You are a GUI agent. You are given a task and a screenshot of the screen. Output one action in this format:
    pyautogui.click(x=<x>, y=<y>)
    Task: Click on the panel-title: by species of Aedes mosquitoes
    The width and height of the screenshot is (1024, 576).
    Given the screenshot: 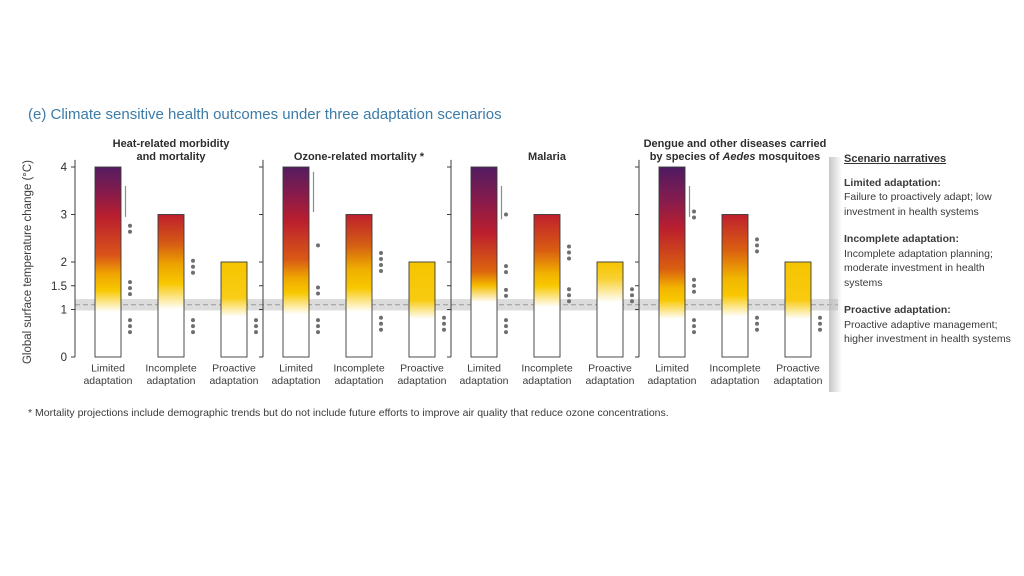 What is the action you would take?
    pyautogui.click(x=735, y=157)
    